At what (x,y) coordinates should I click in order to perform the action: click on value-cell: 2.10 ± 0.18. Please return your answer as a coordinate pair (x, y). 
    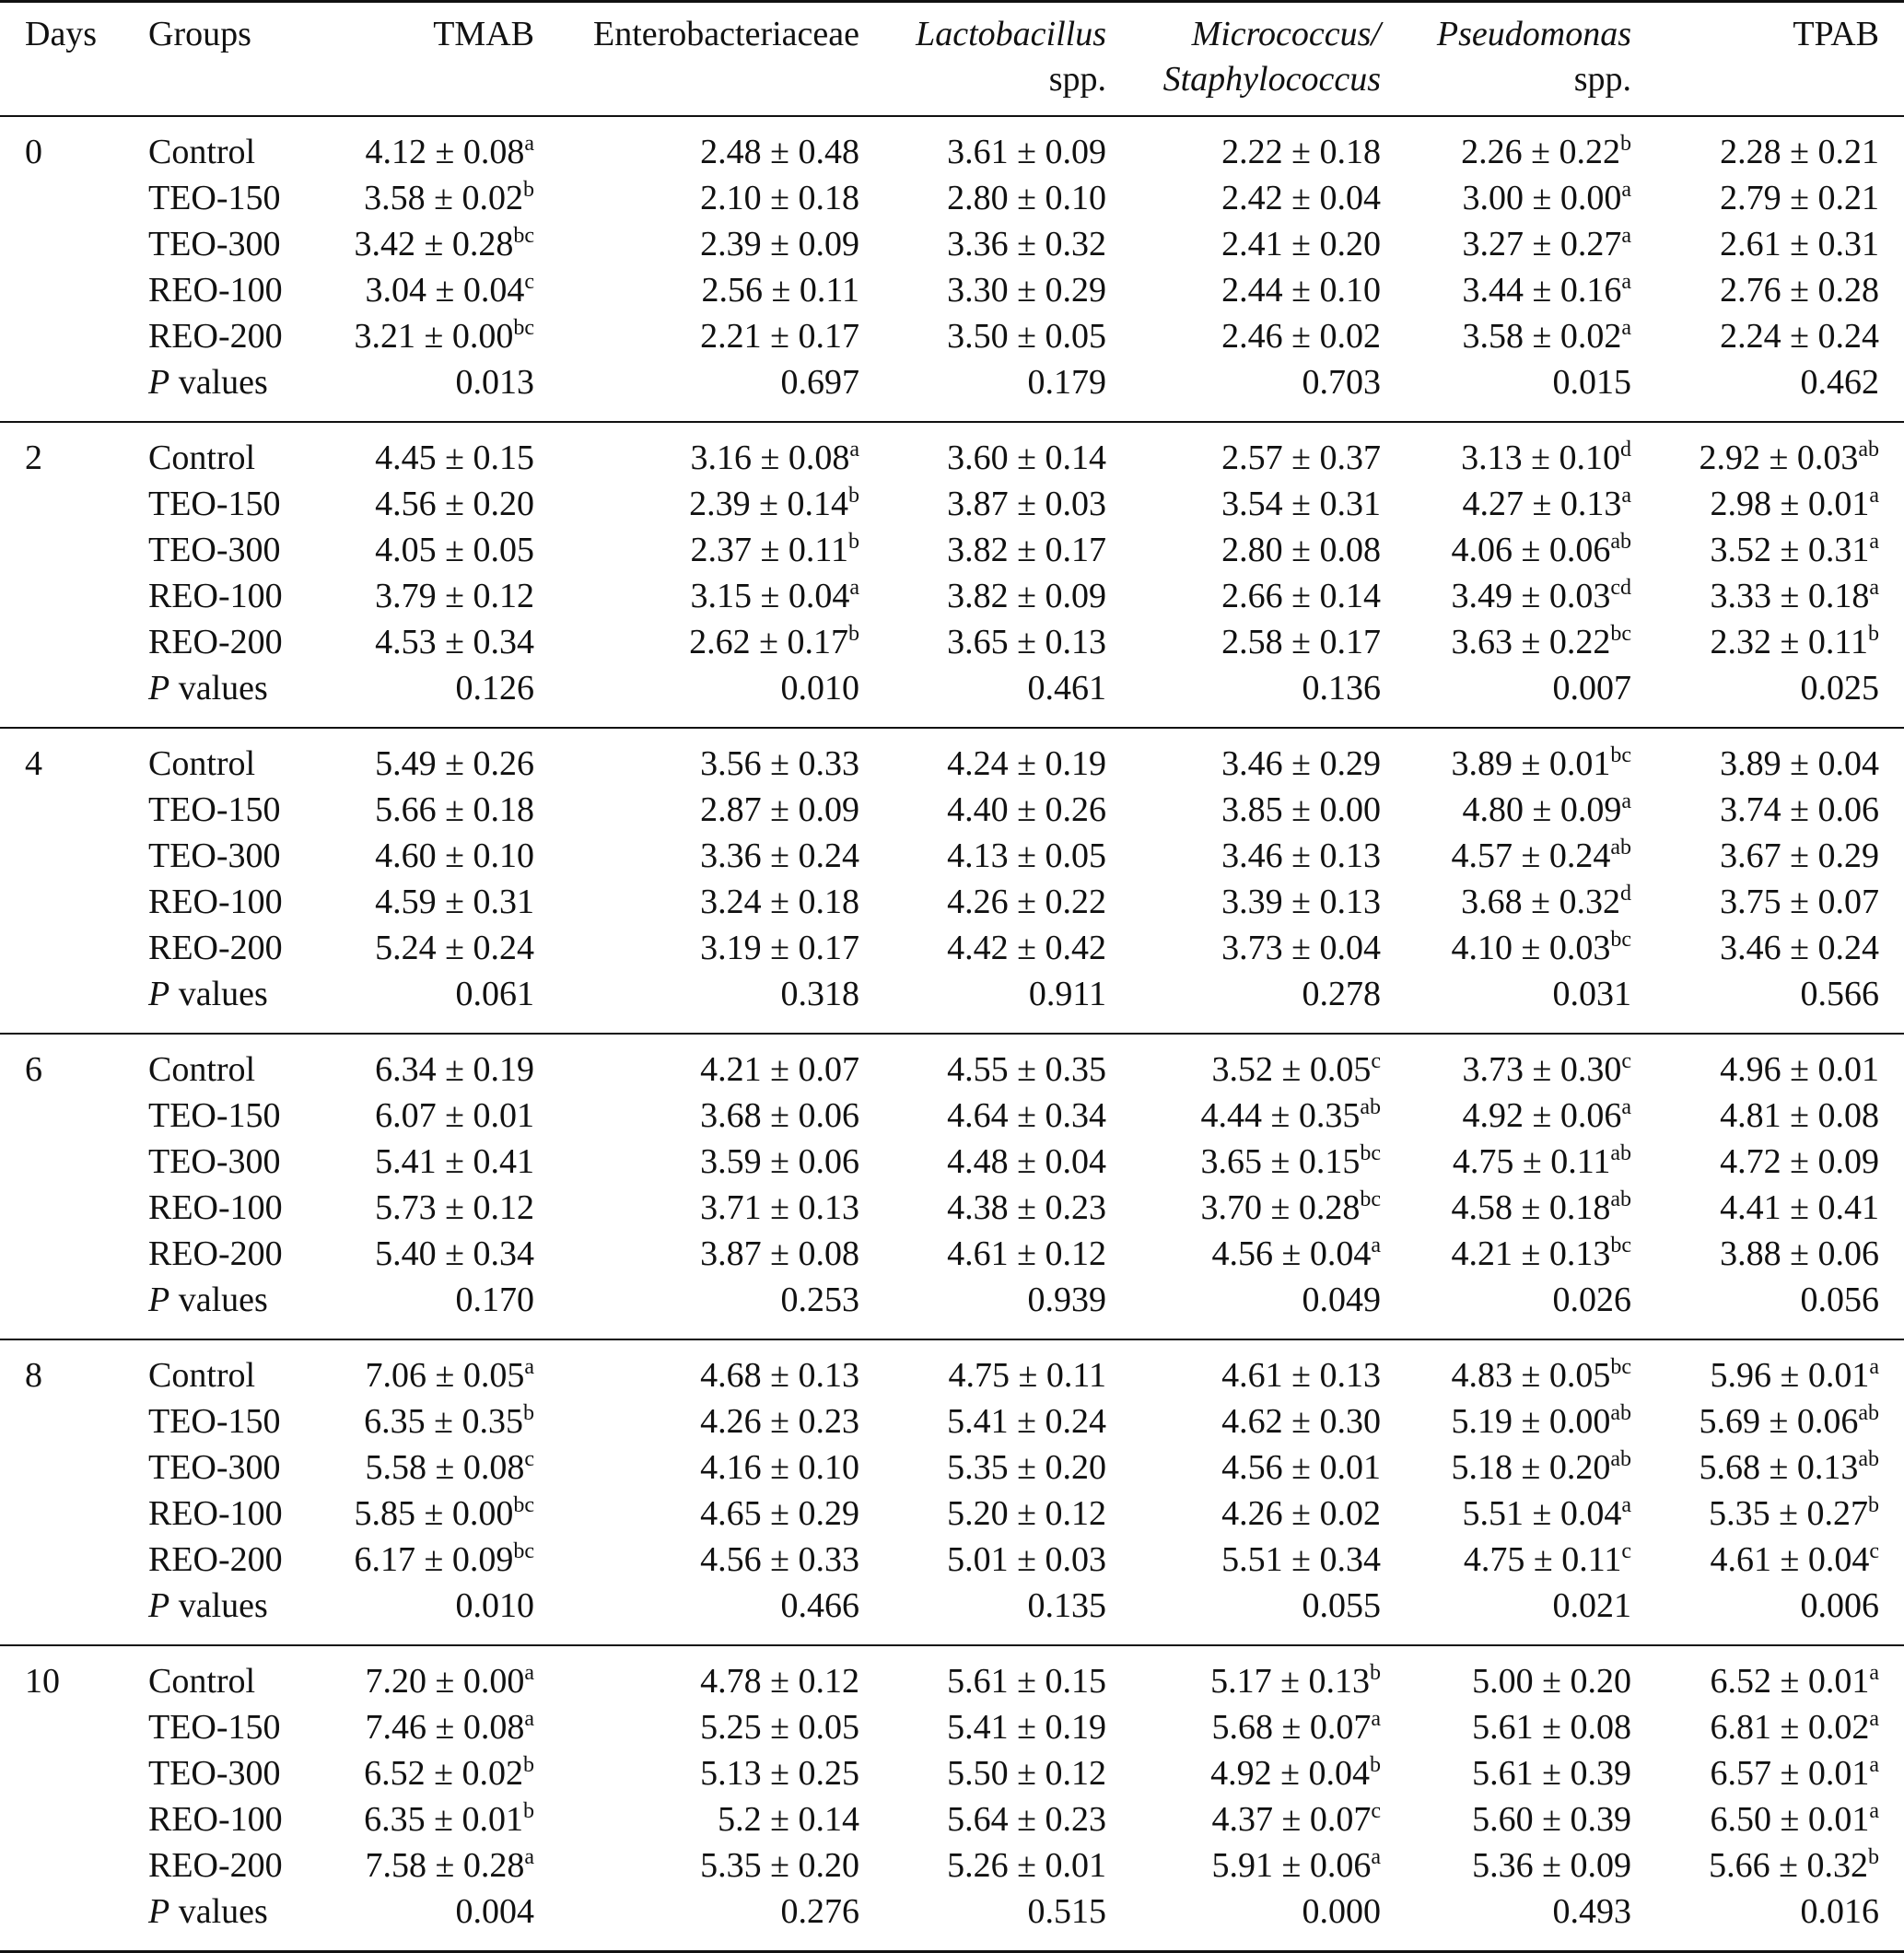
    Looking at the image, I should click on (696, 198).